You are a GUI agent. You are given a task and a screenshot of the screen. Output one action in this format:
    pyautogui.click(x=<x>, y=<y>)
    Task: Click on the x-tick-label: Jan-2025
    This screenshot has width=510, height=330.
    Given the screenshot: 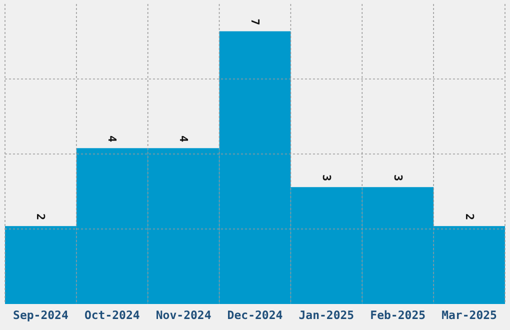 What is the action you would take?
    pyautogui.click(x=326, y=315)
    